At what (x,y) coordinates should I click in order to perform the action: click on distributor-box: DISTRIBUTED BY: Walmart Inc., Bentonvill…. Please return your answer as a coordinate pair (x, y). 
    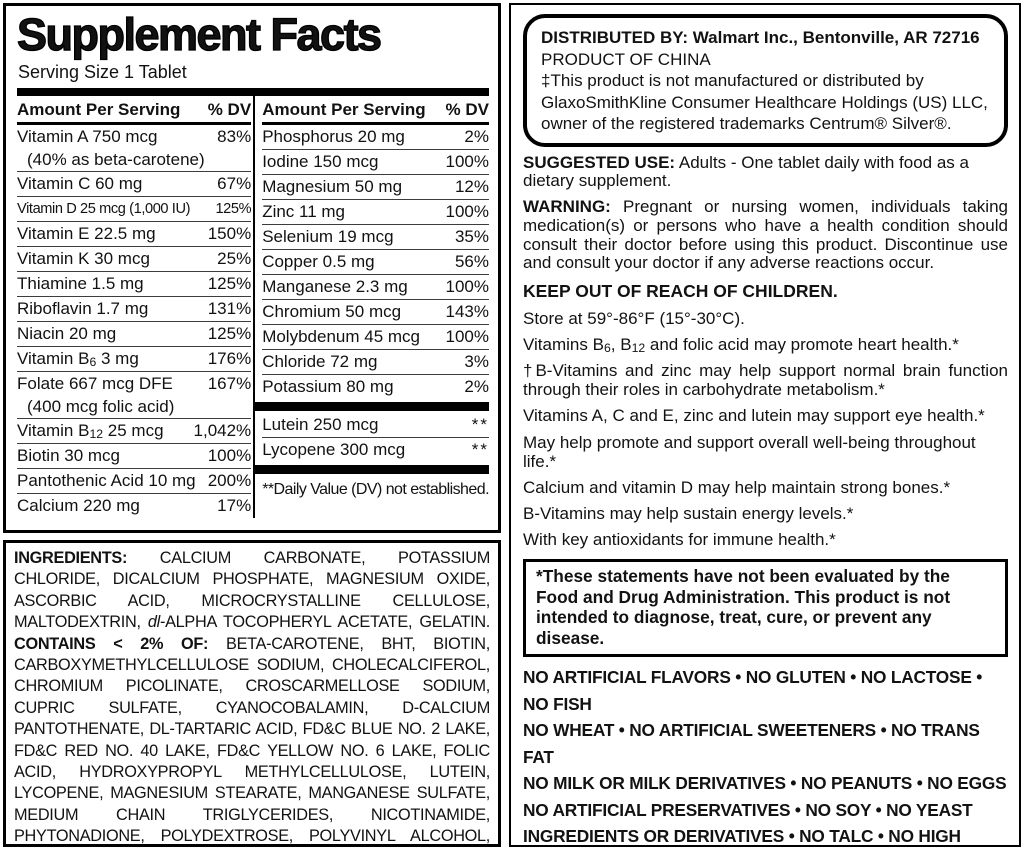
    Looking at the image, I should click on (765, 80).